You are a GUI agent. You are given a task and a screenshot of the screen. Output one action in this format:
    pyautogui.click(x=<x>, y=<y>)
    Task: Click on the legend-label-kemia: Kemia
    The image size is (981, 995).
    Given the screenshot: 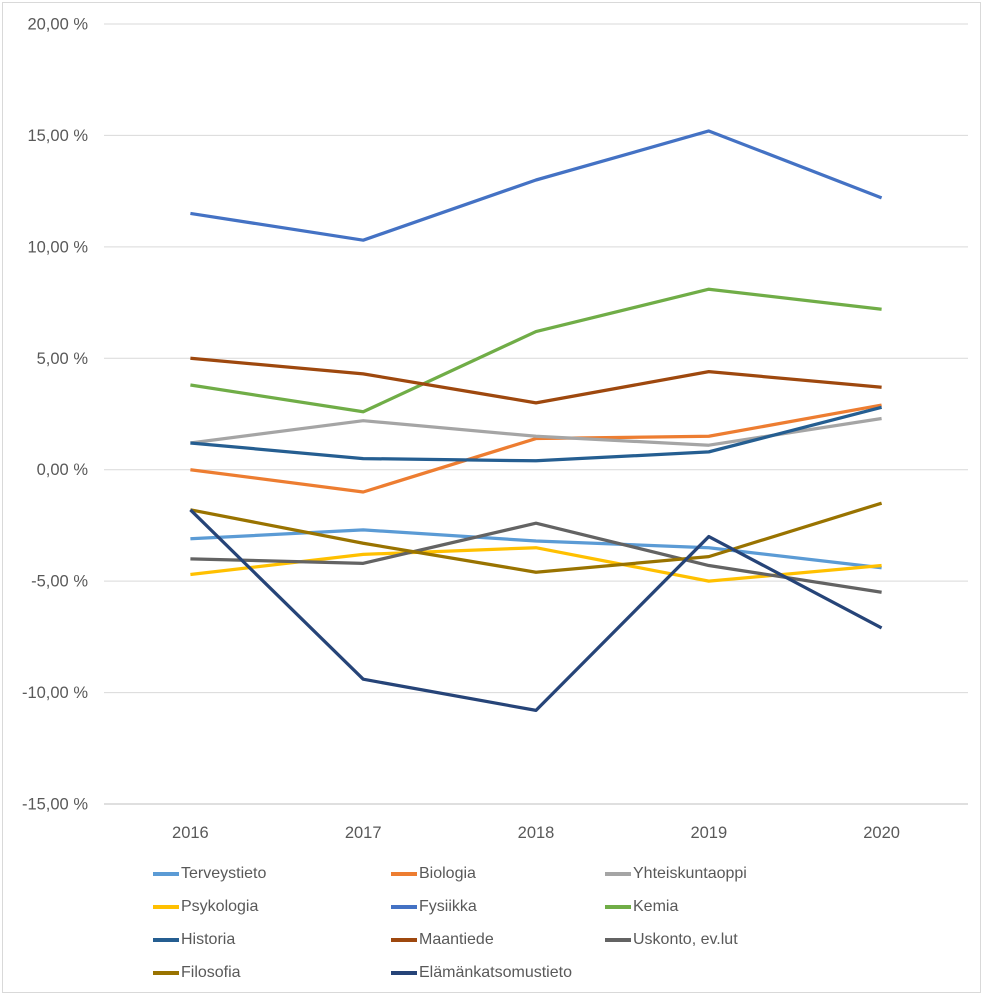 What is the action you would take?
    pyautogui.click(x=656, y=906)
    